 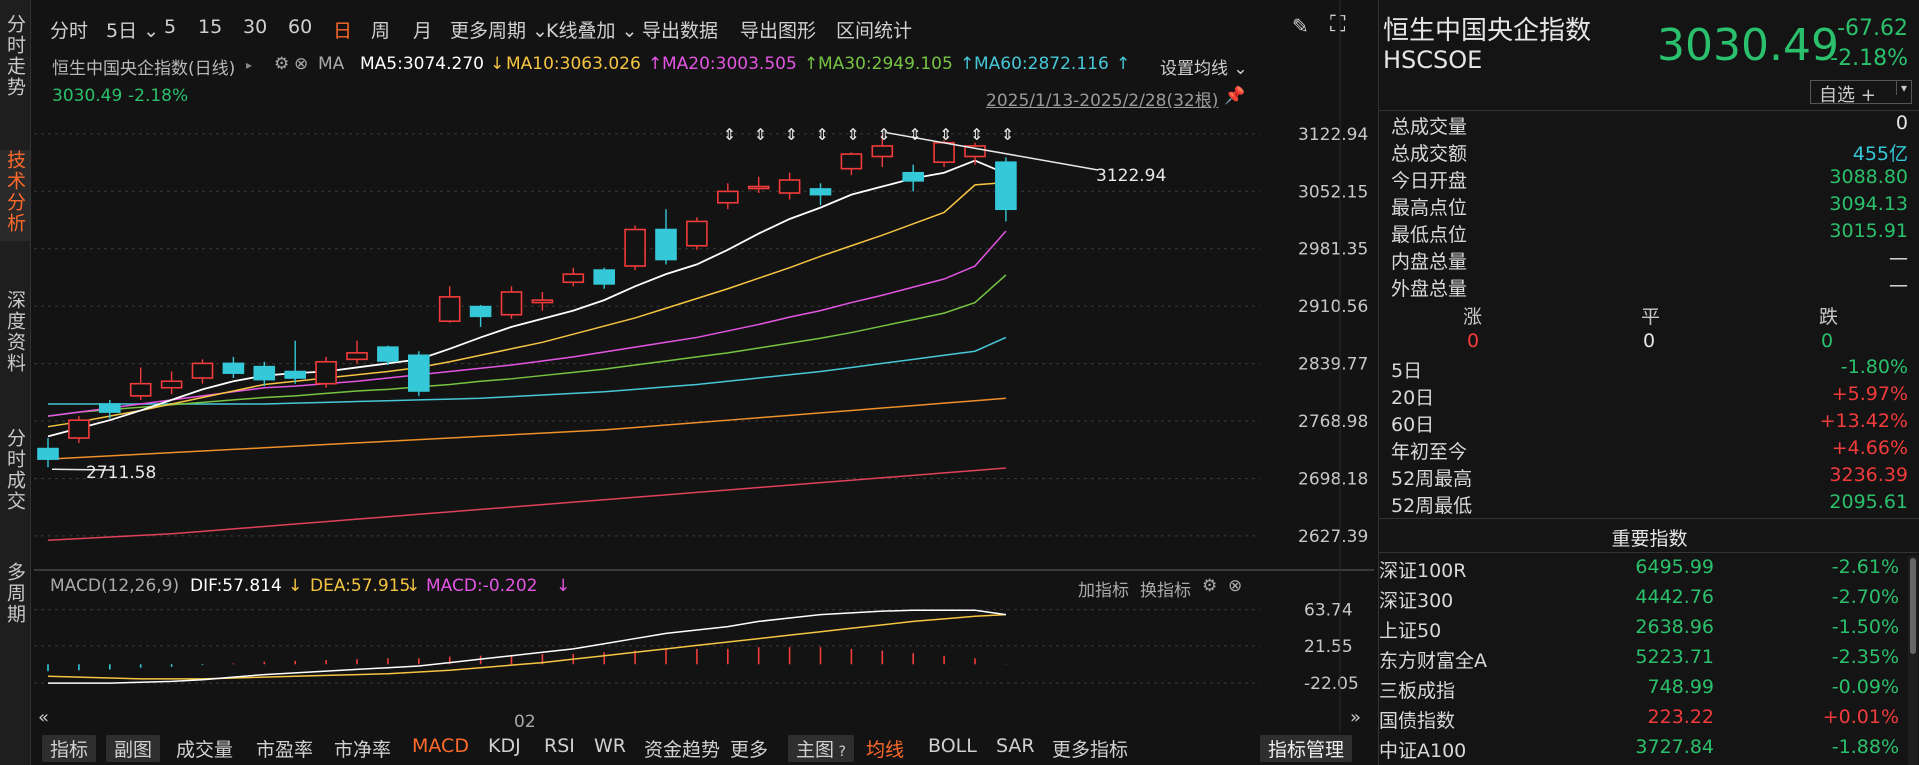 What do you see at coordinates (526, 428) in the screenshot?
I see `ma120-line` at bounding box center [526, 428].